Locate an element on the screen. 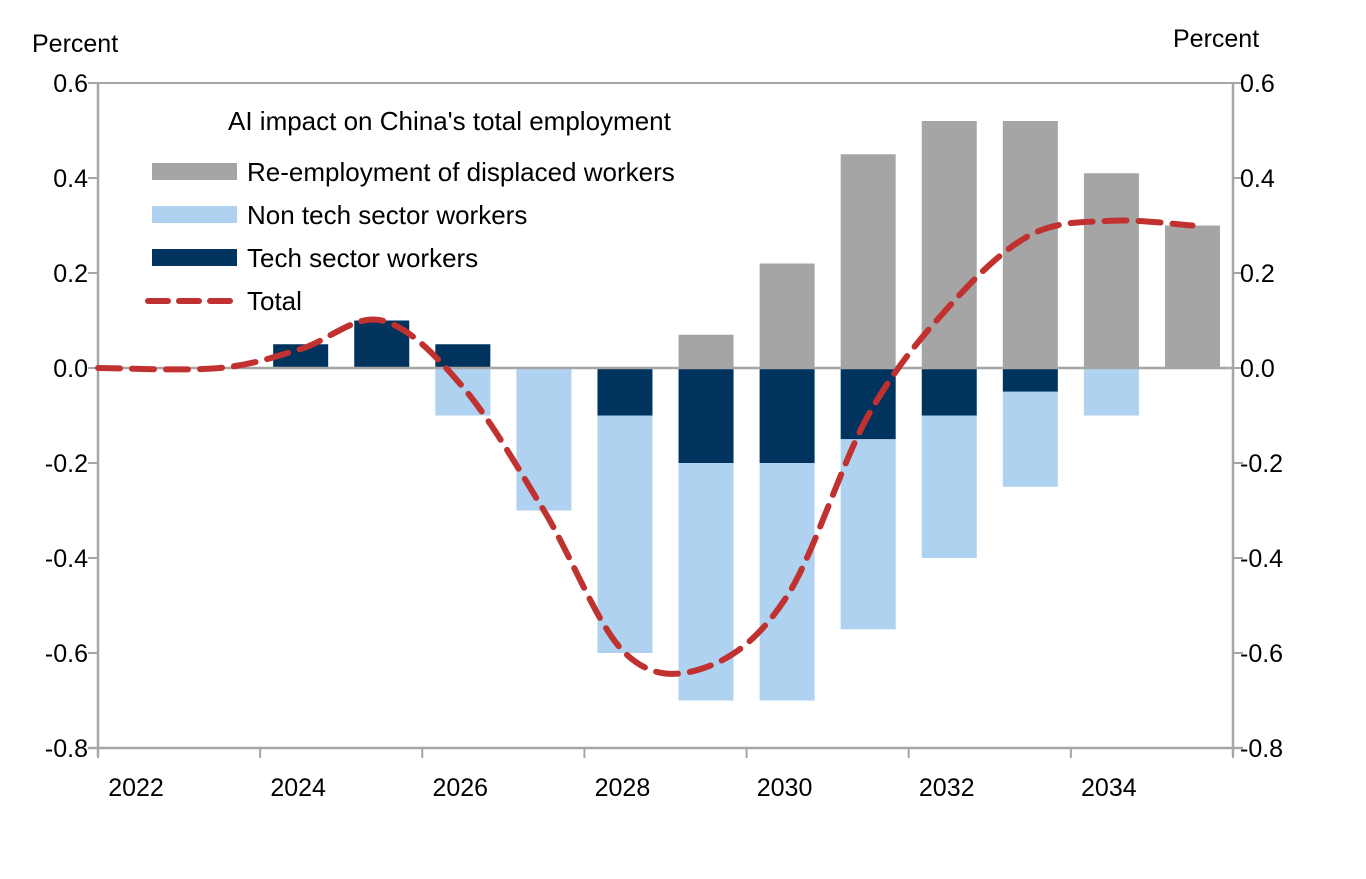  x-tick-label-2030: 2030 is located at coordinates (785, 788).